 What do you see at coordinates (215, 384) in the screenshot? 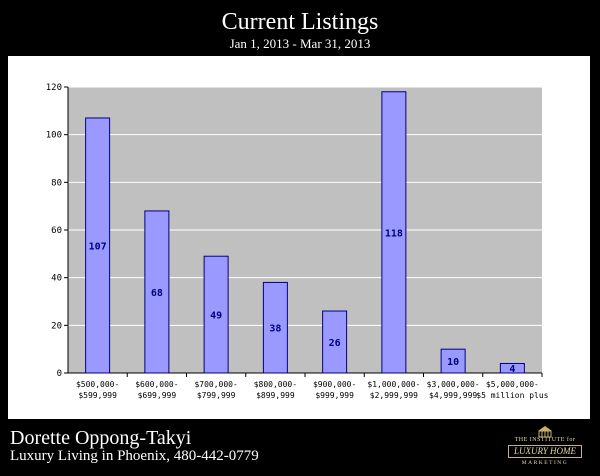
I see `x-tick-label: $700,000-` at bounding box center [215, 384].